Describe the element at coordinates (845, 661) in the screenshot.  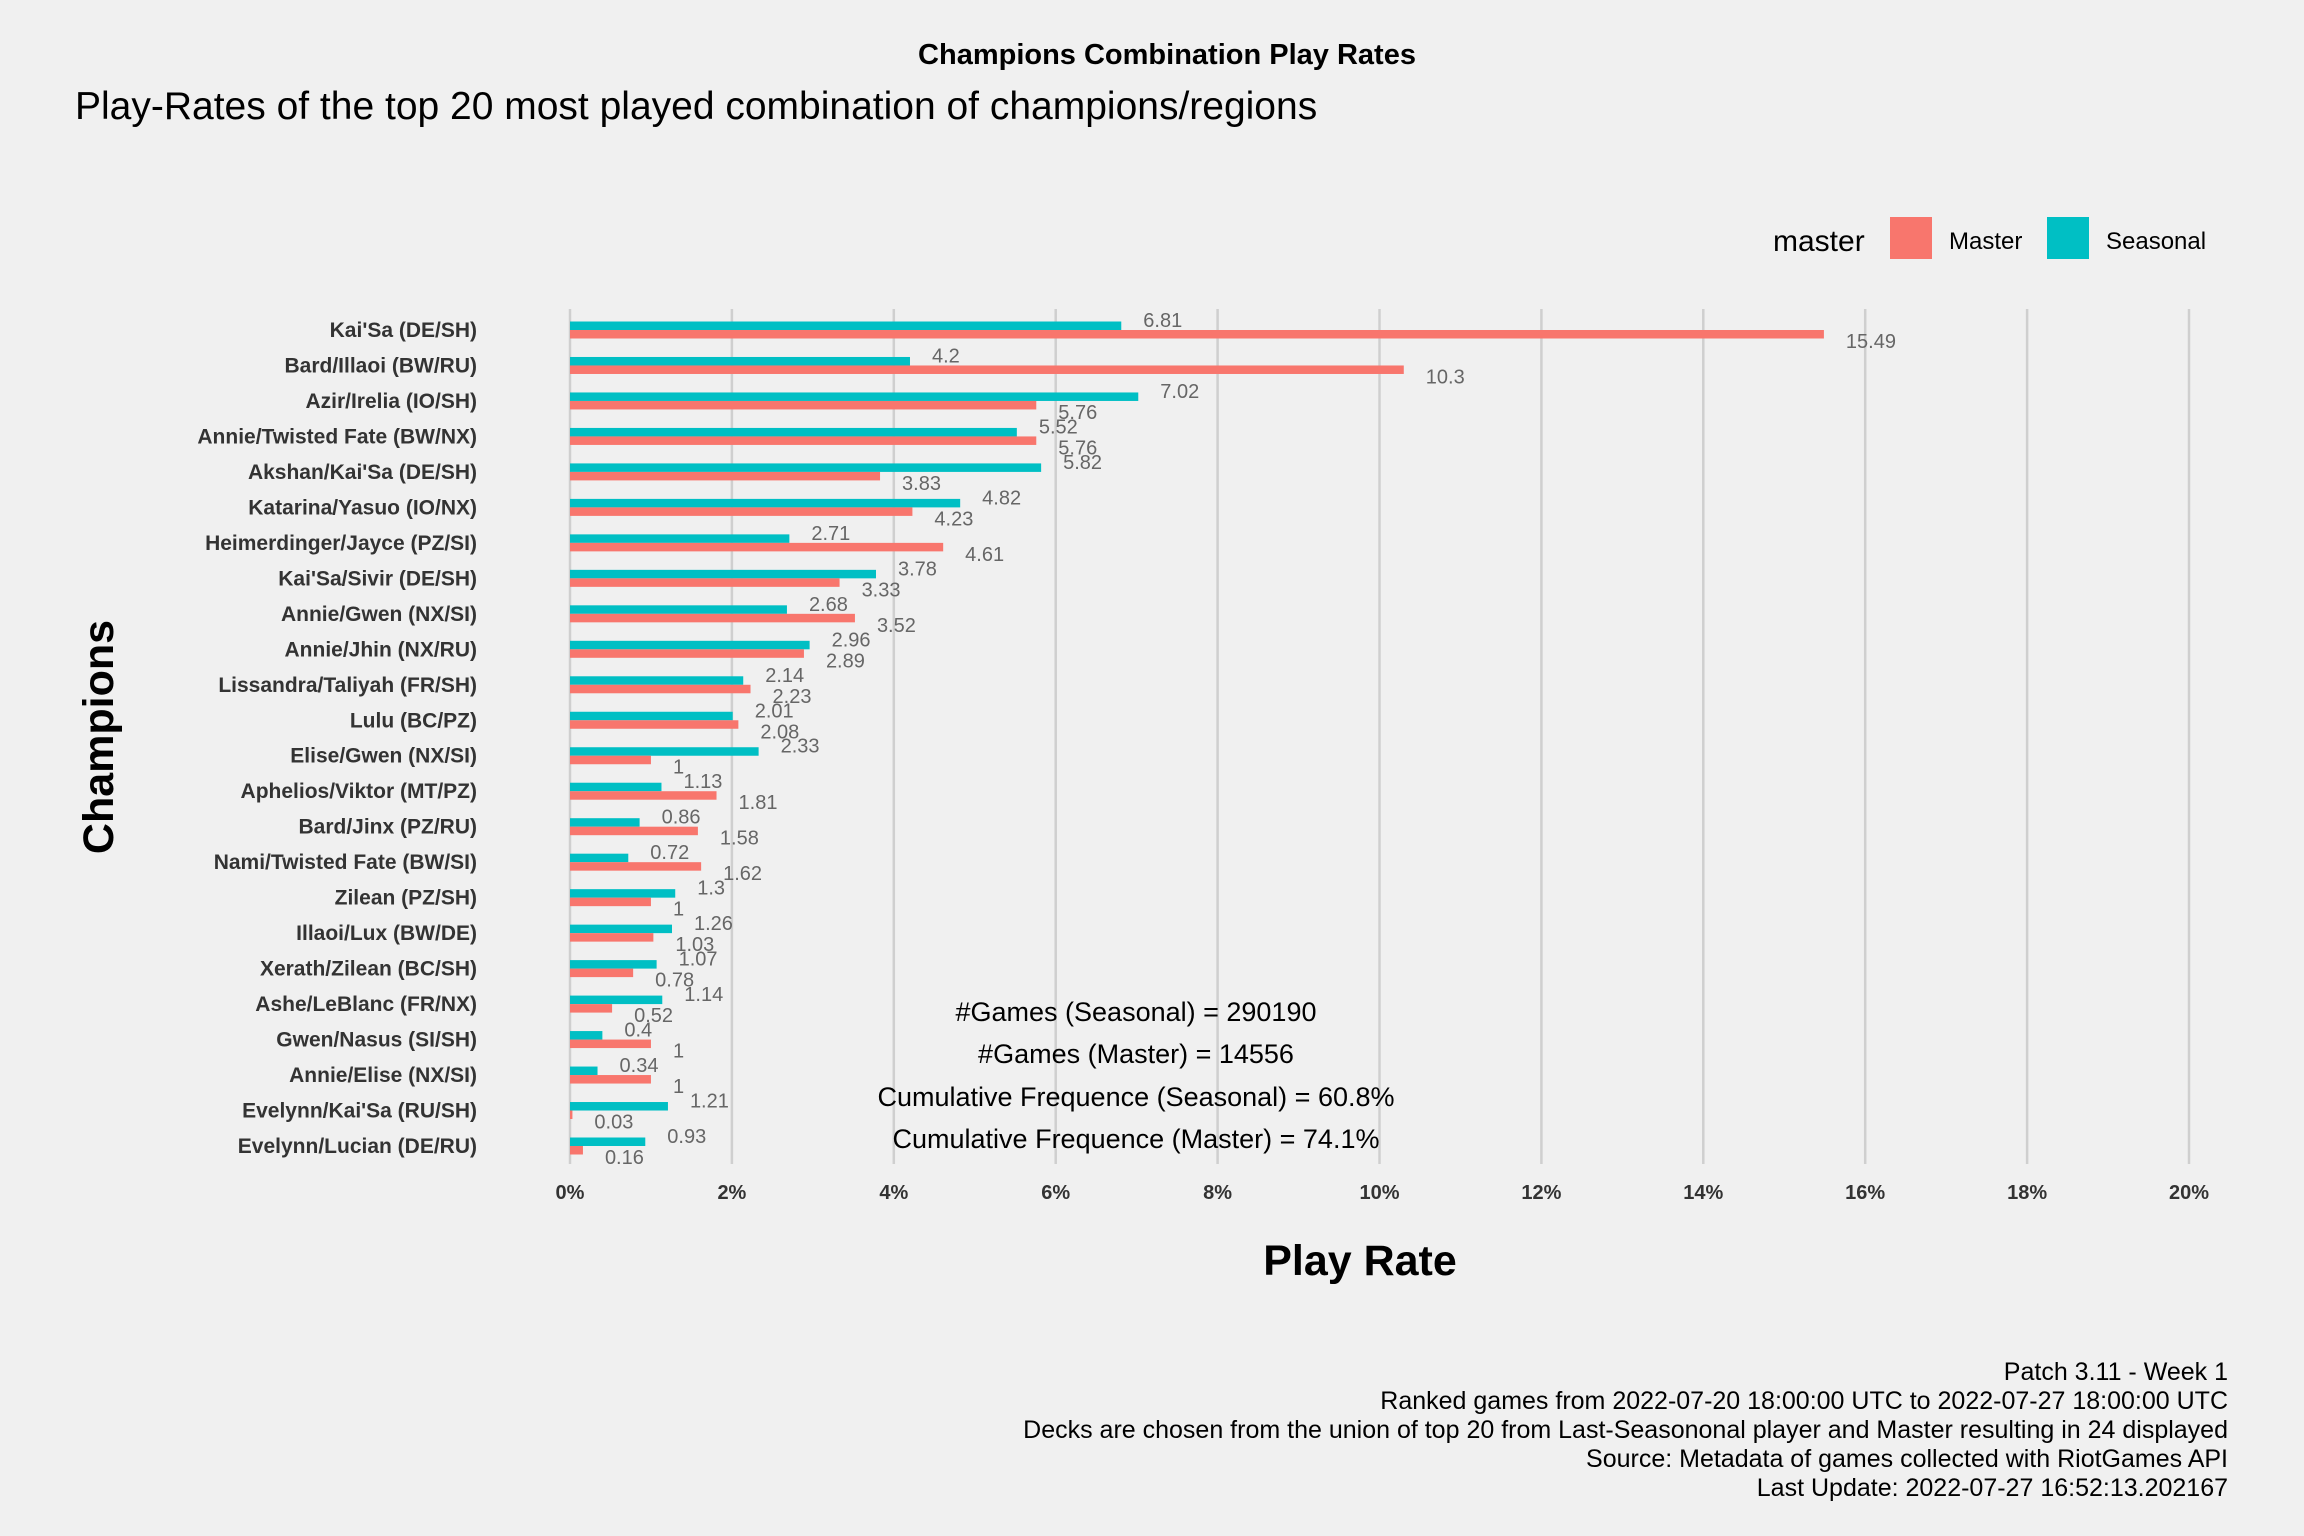
I see `value-label-master: 2.89` at that location.